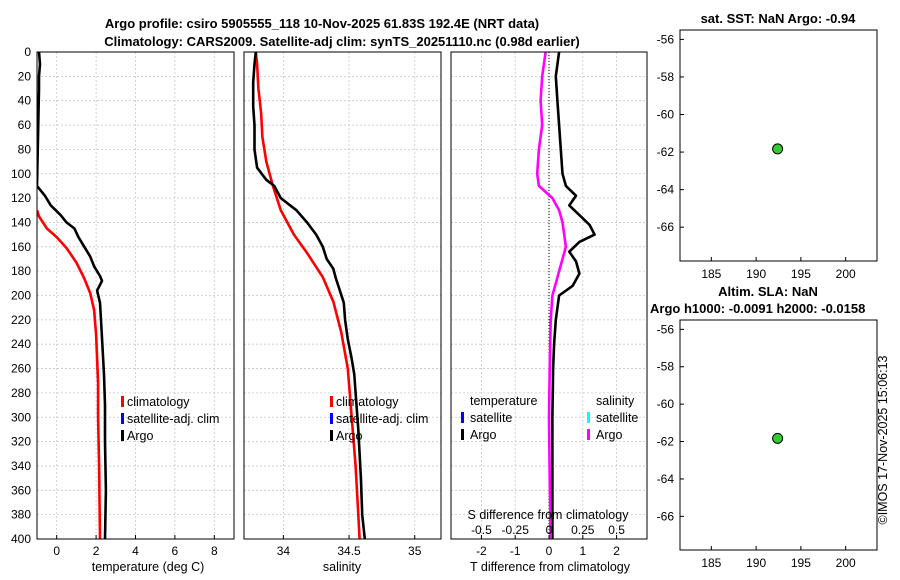  Describe the element at coordinates (21, 271) in the screenshot. I see `temp-ytick-label: 180` at that location.